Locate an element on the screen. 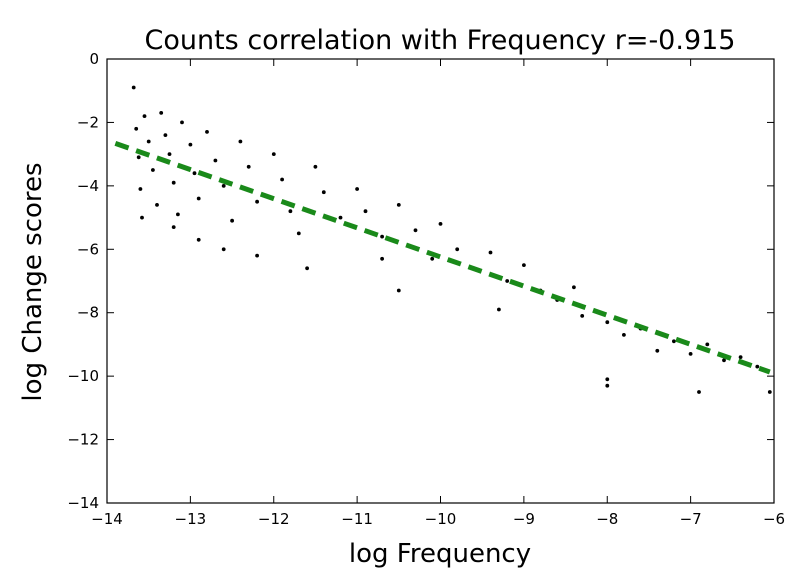 This screenshot has height=588, width=810. y-tick-label: −12 is located at coordinates (83, 440).